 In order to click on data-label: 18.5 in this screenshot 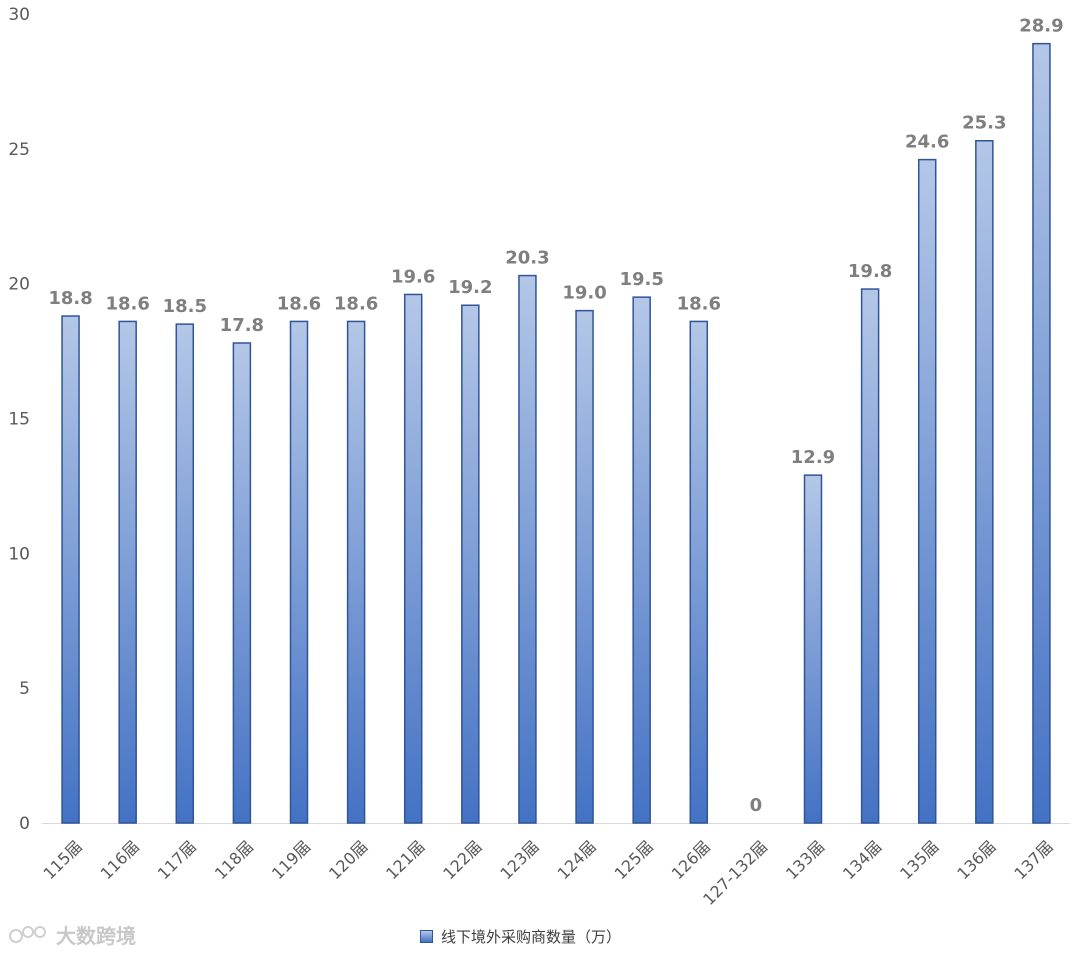, I will do `click(185, 306)`.